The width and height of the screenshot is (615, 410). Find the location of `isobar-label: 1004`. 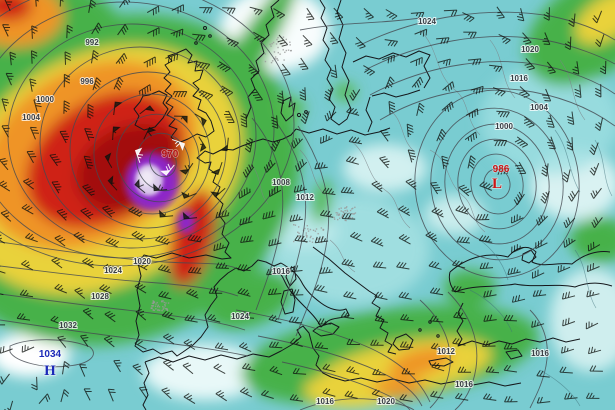

isobar-label: 1004 is located at coordinates (31, 117).